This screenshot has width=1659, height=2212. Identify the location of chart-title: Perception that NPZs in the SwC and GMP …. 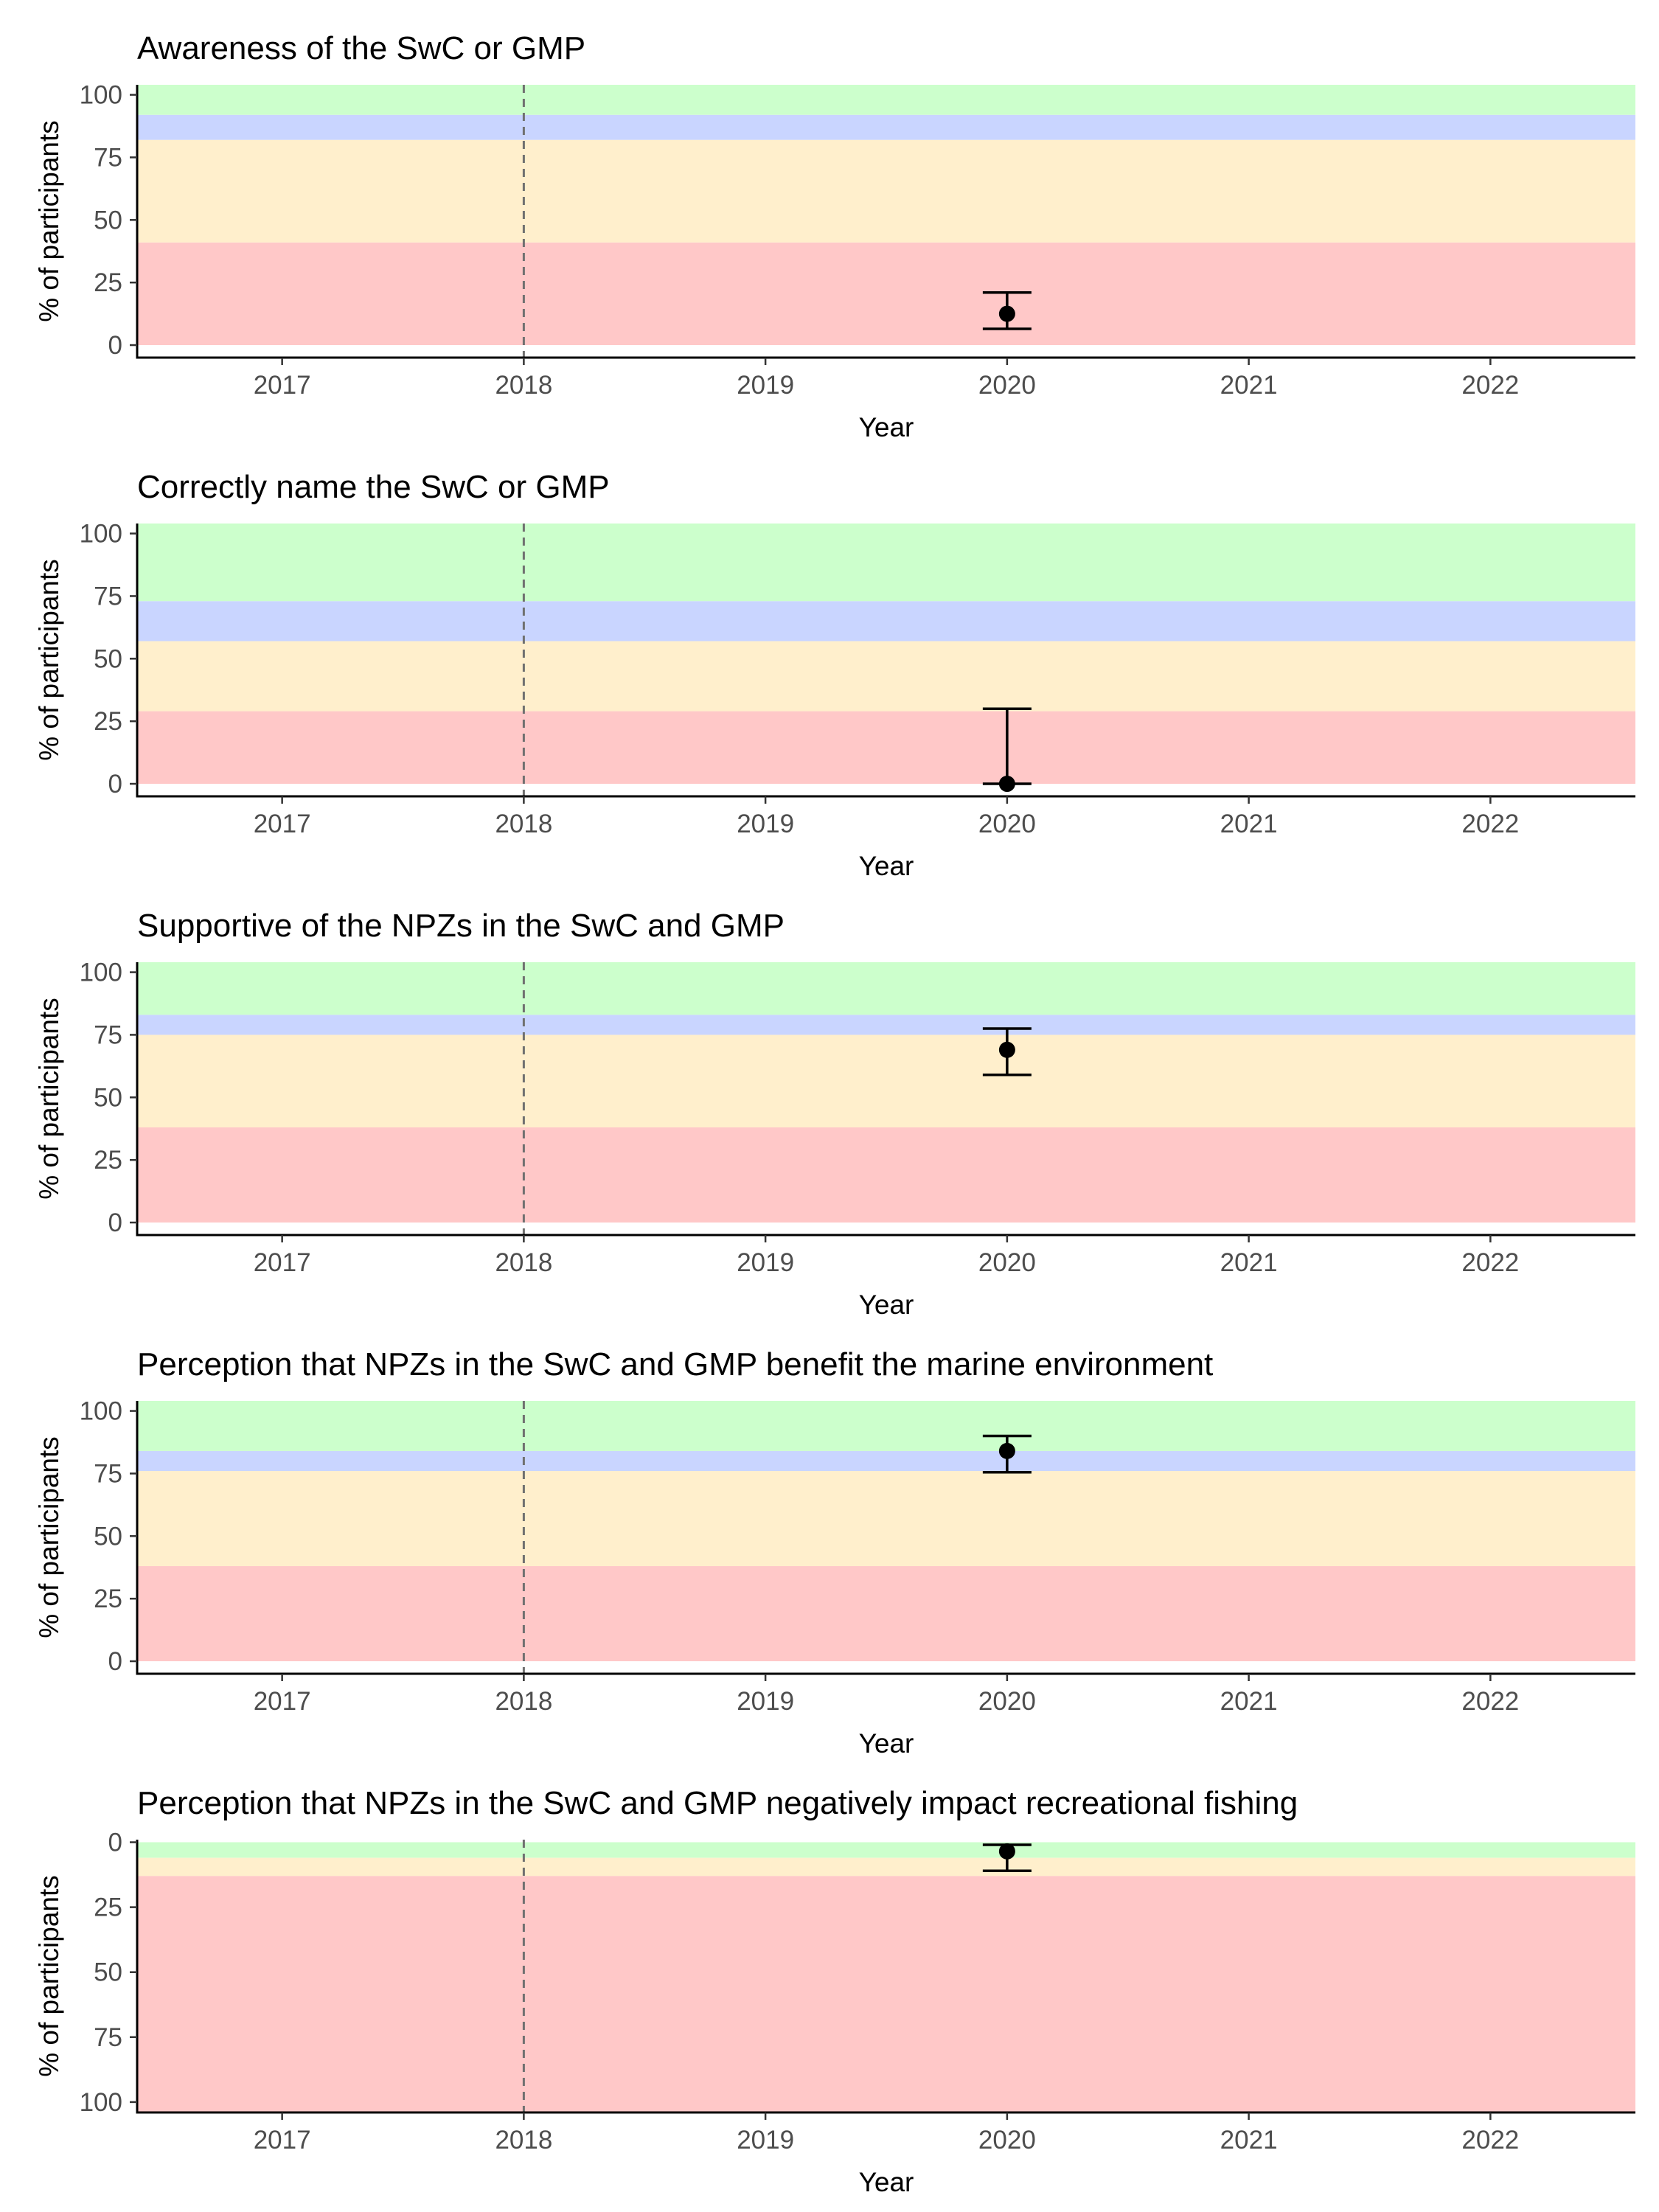
(675, 1364).